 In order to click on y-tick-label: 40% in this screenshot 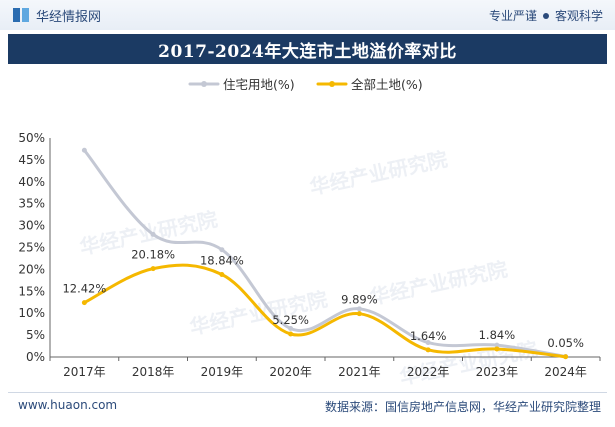, I will do `click(31, 182)`.